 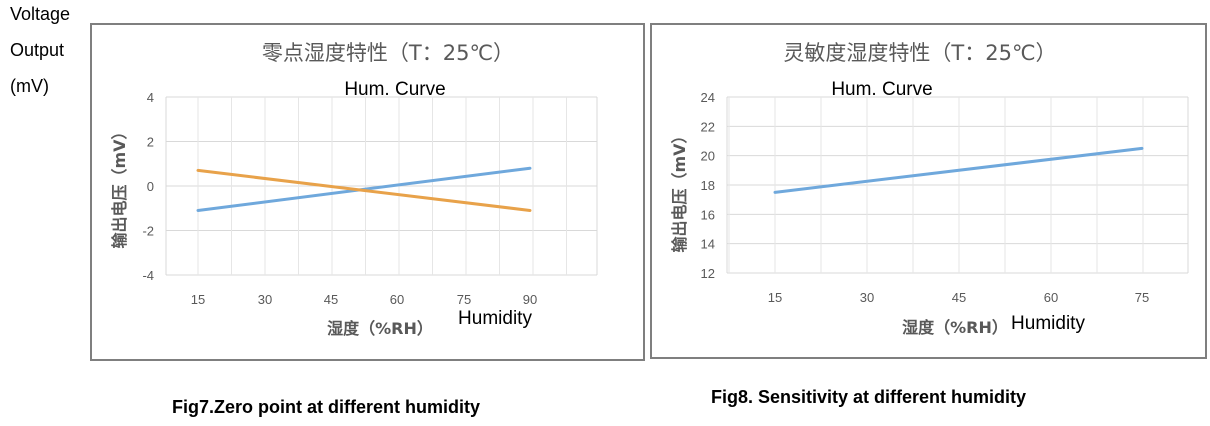 What do you see at coordinates (959, 297) in the screenshot?
I see `chart2-xtick-label: 45` at bounding box center [959, 297].